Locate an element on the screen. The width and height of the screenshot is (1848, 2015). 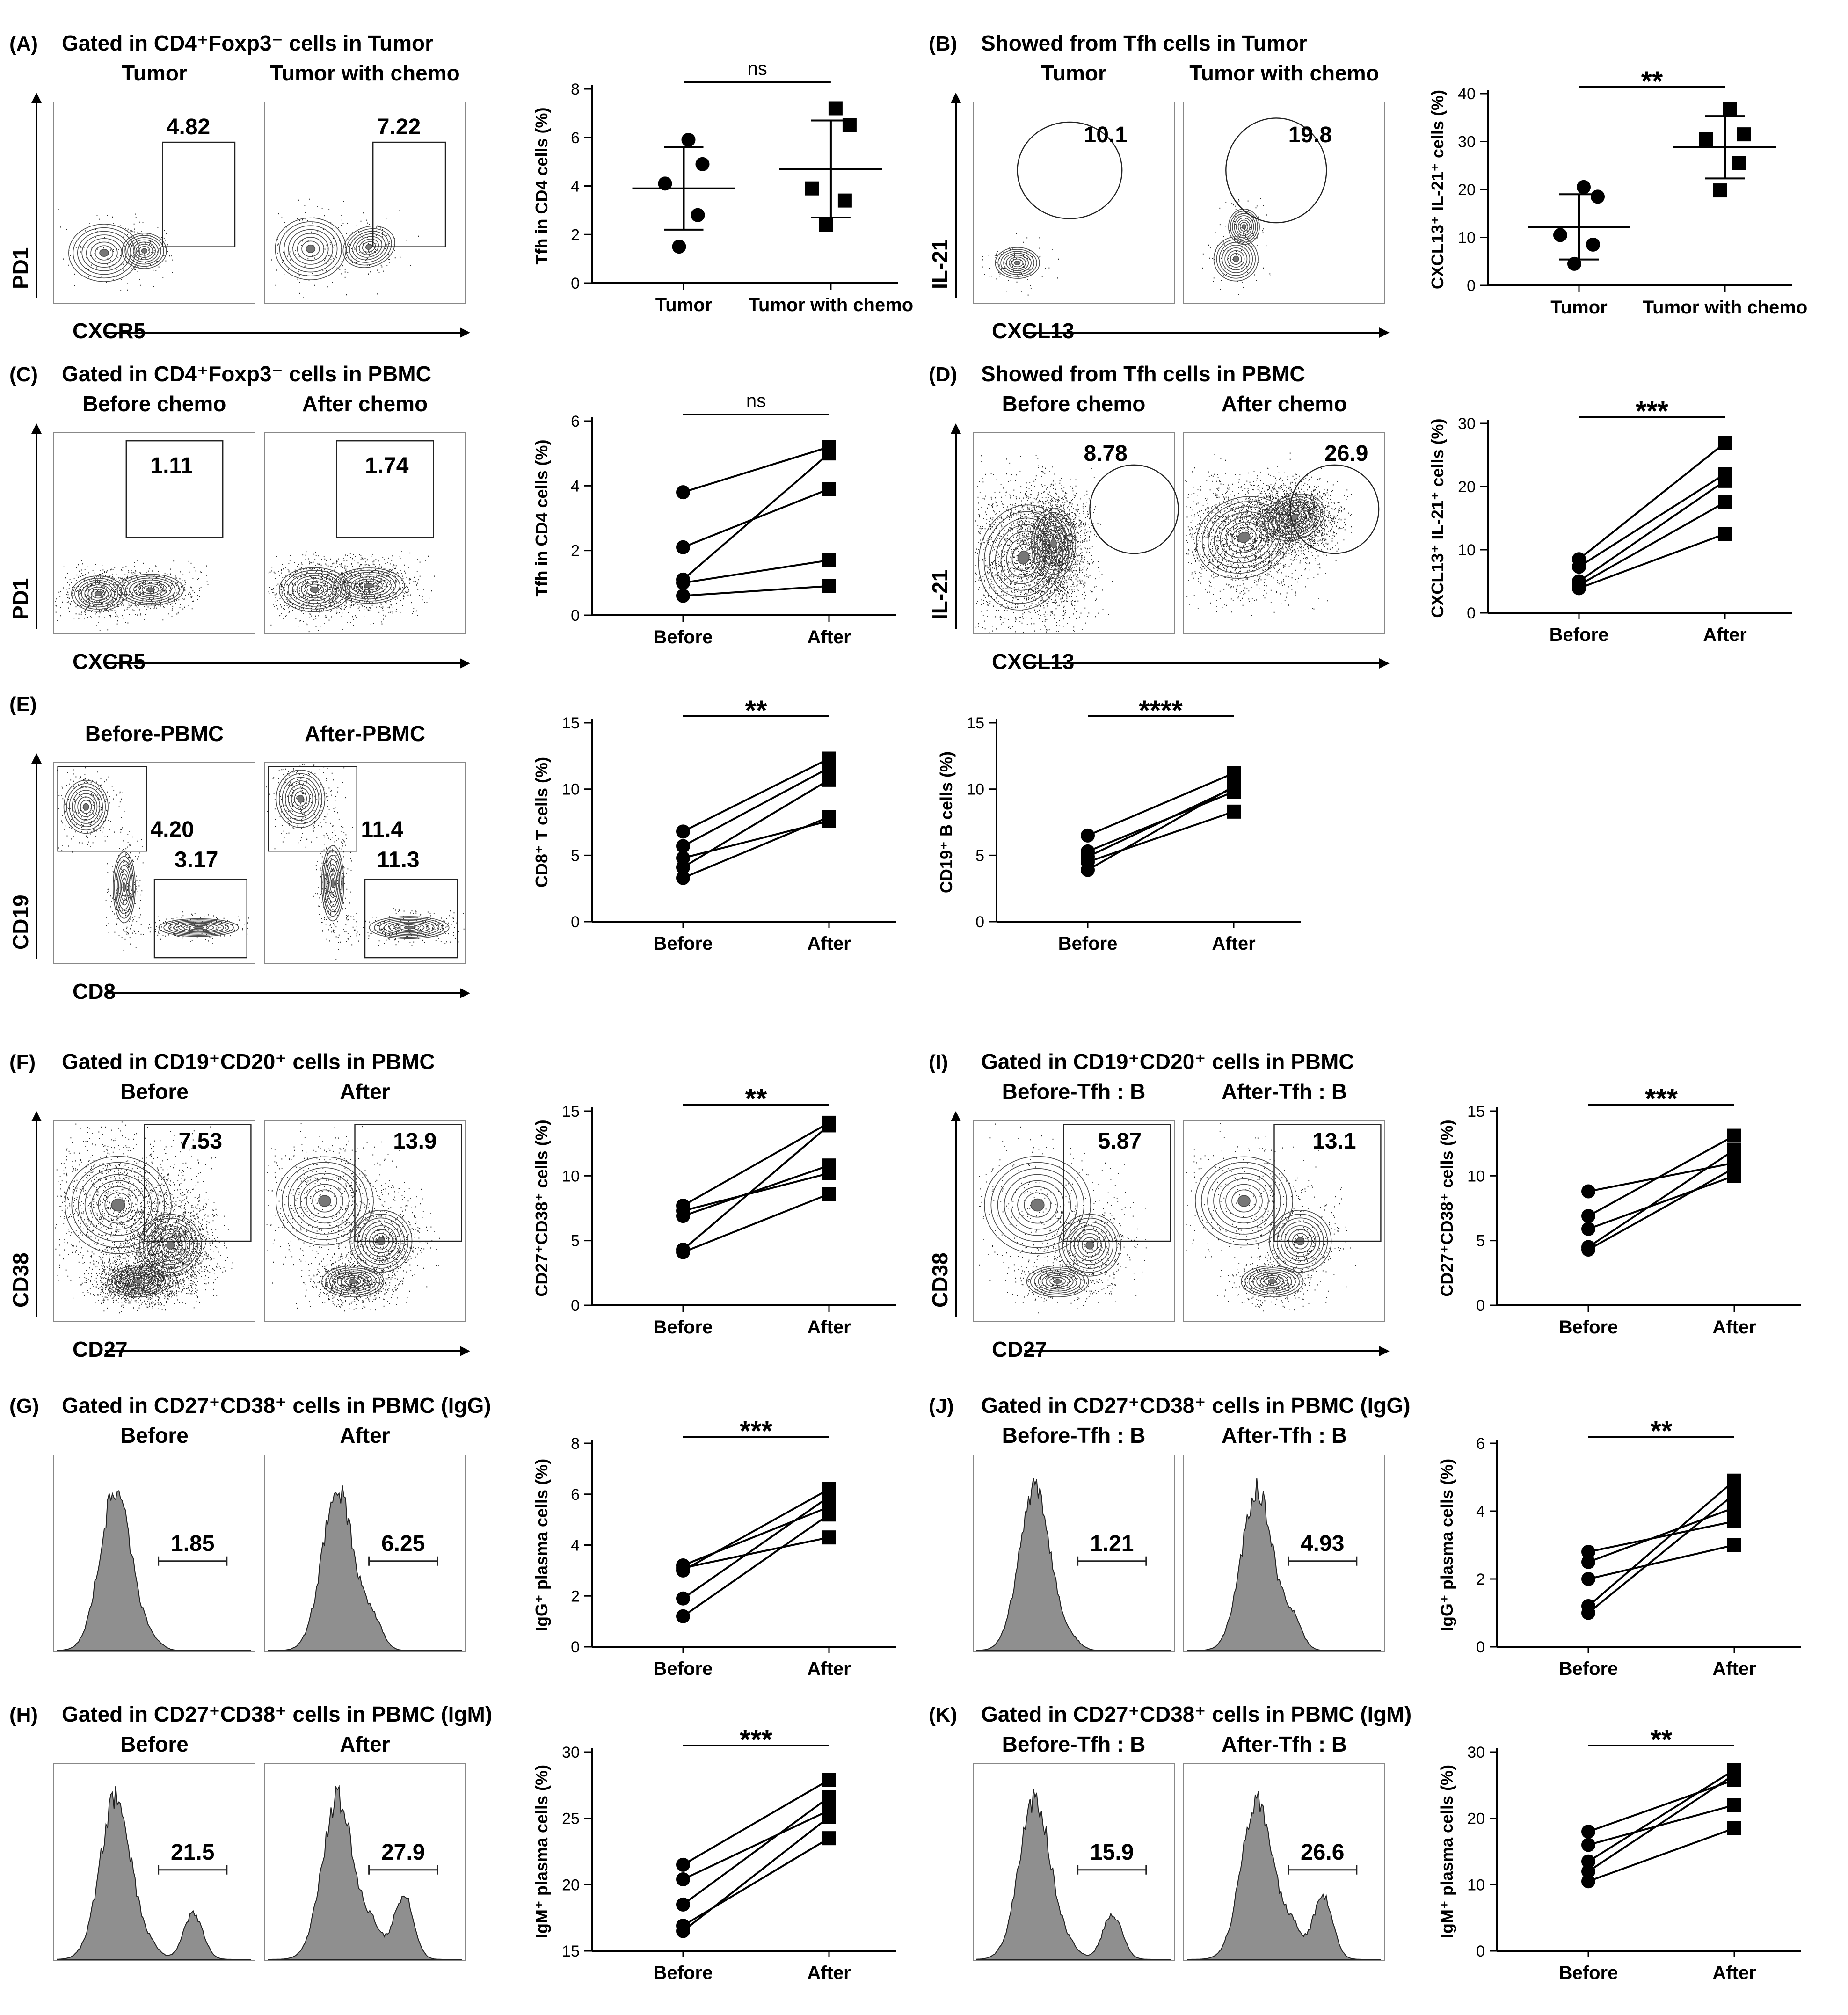
chart-I: 0 5 10 15 Before After CD27⁺CD38⁺ cells (%) *** is located at coordinates (1619, 1210).